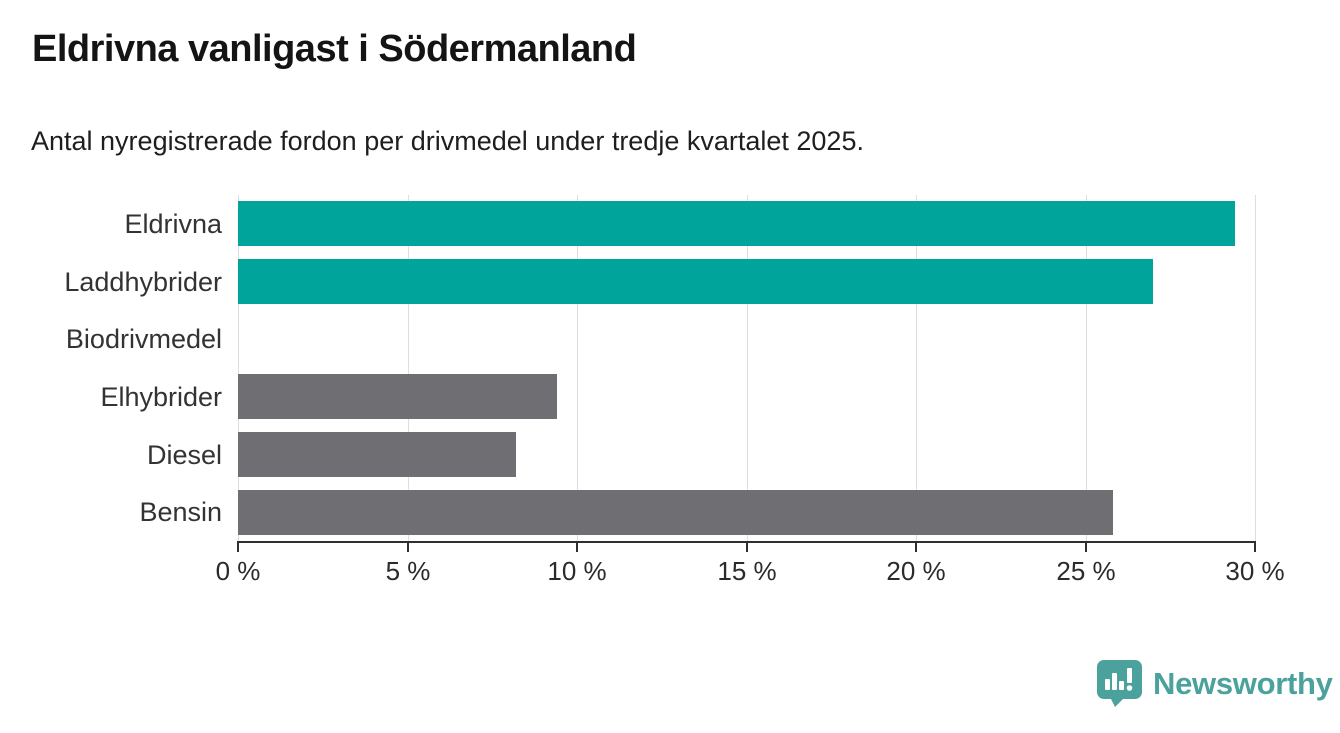 This screenshot has width=1340, height=733. What do you see at coordinates (173, 224) in the screenshot?
I see `category-label: Eldrivna` at bounding box center [173, 224].